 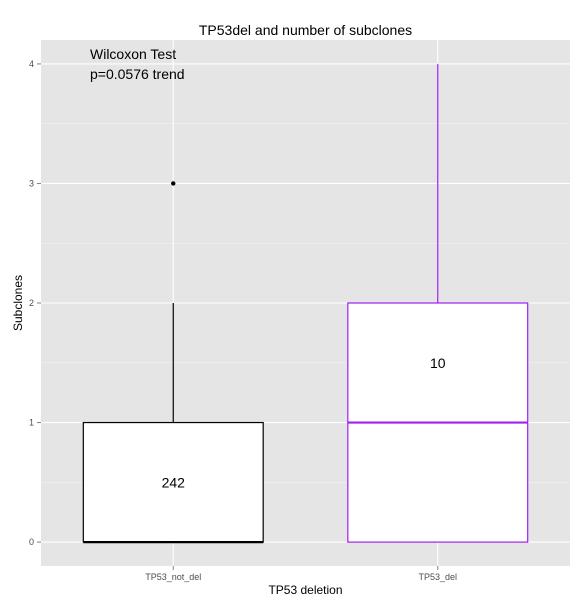 I want to click on y-axis: 0 1 2 3 4, so click(x=35, y=303).